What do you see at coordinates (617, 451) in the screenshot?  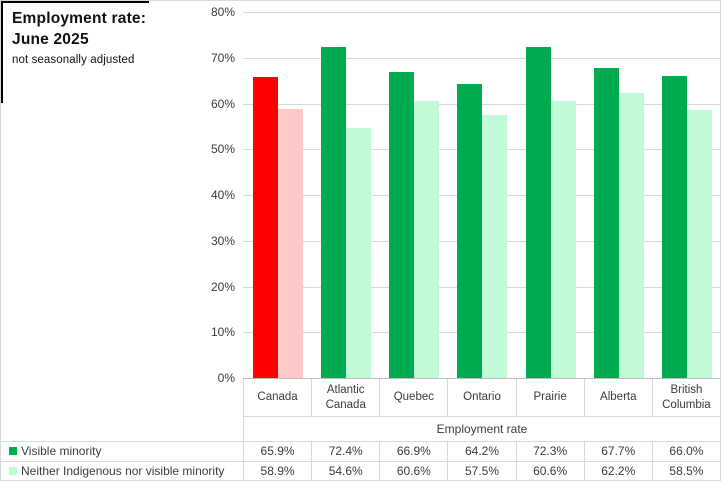 I see `table-value: 67.7%` at bounding box center [617, 451].